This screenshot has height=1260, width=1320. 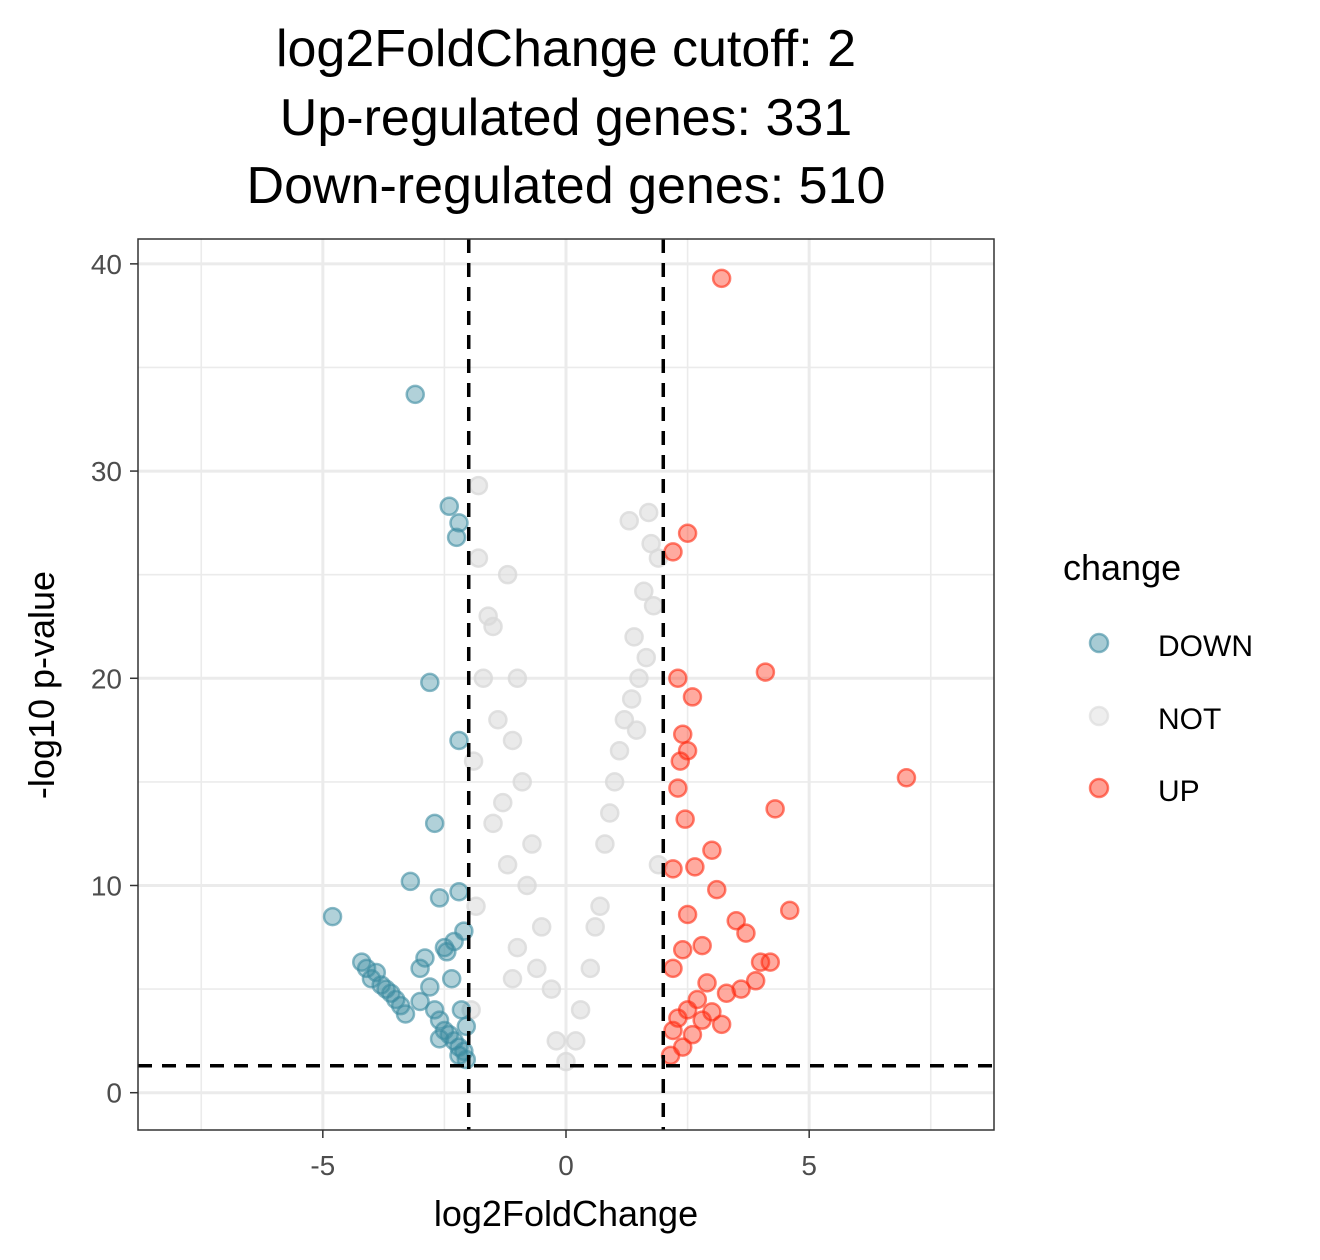 I want to click on legend-key-down, so click(x=1099, y=643).